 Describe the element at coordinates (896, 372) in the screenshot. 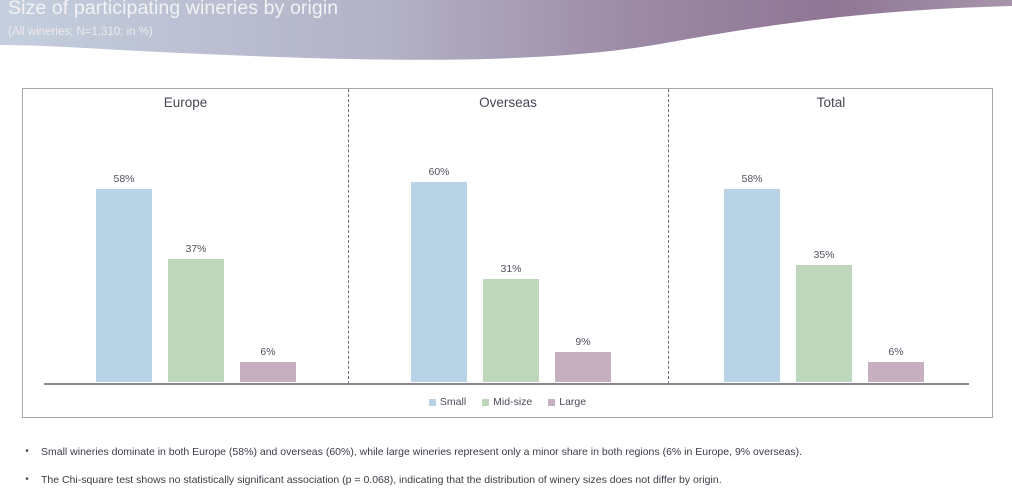

I see `bar-total-large` at that location.